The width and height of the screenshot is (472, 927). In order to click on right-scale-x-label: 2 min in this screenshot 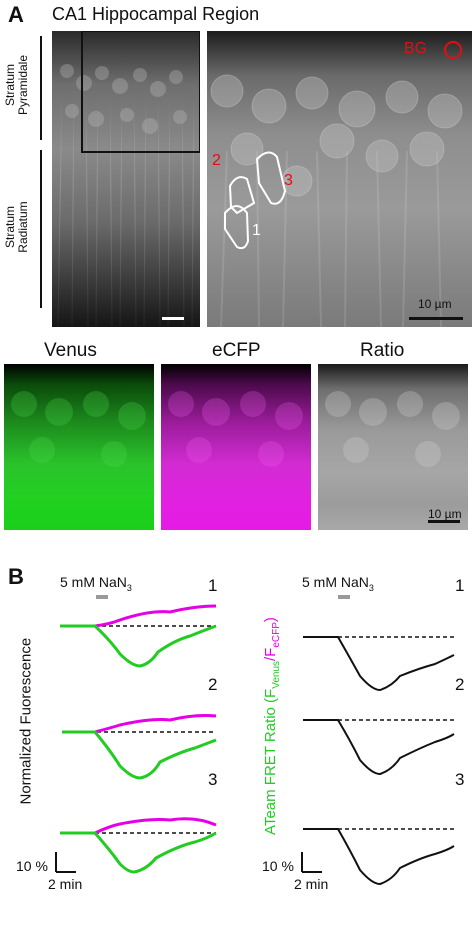, I will do `click(311, 884)`.